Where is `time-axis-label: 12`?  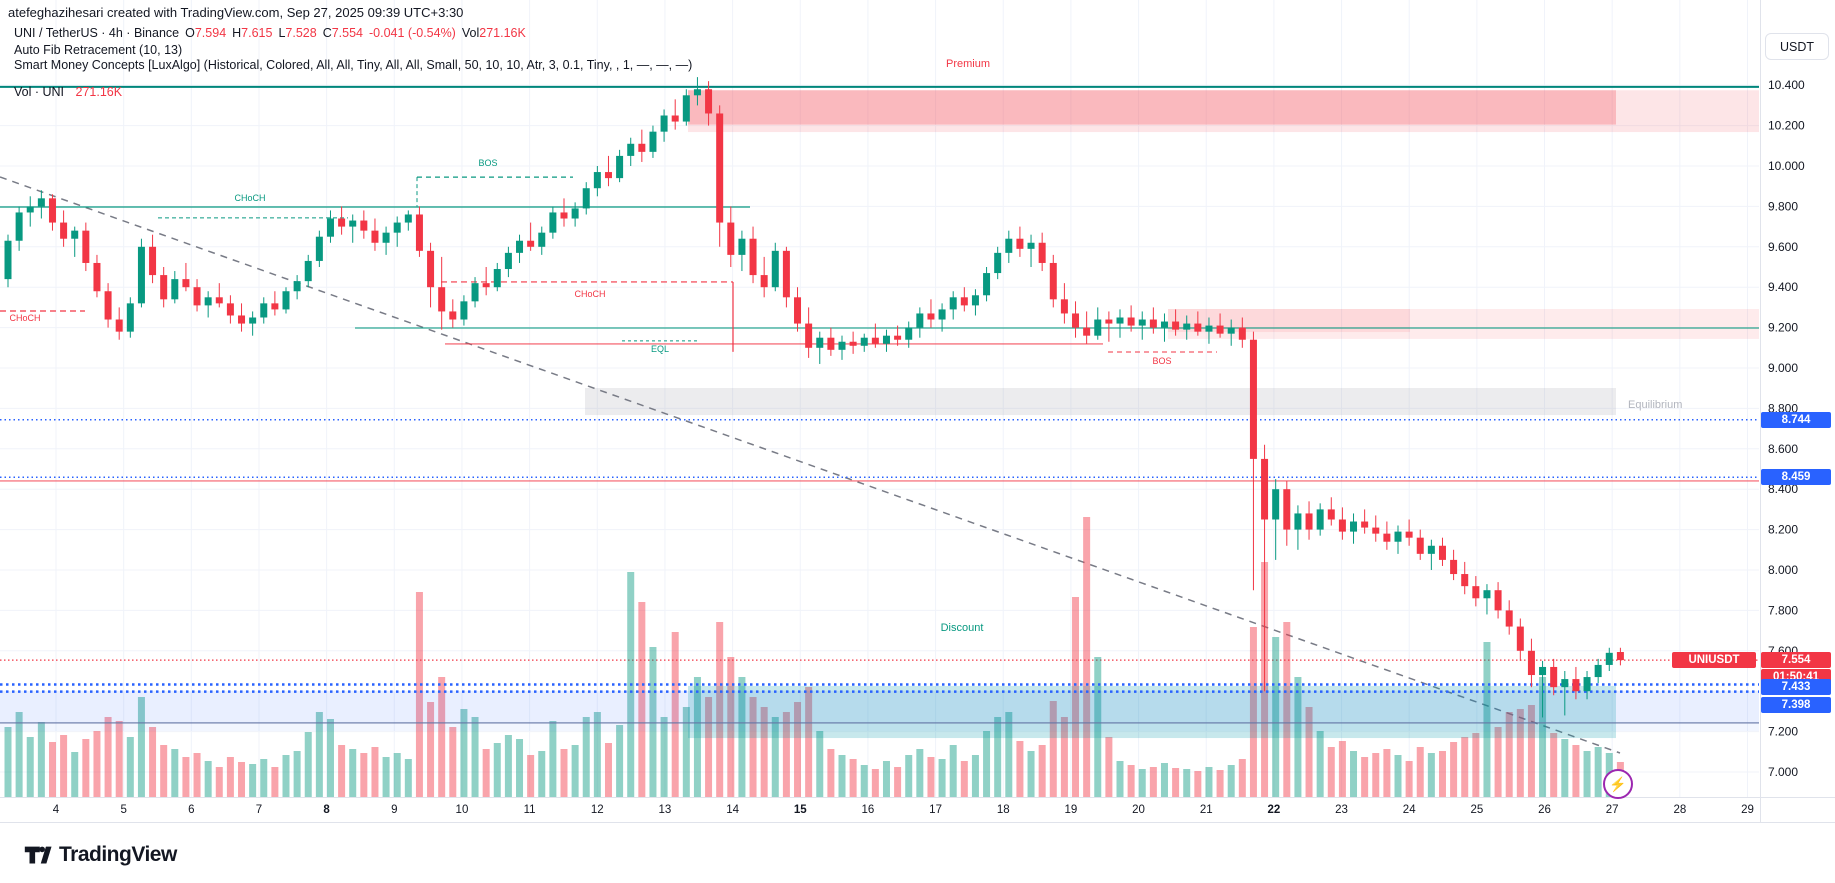
time-axis-label: 12 is located at coordinates (597, 810).